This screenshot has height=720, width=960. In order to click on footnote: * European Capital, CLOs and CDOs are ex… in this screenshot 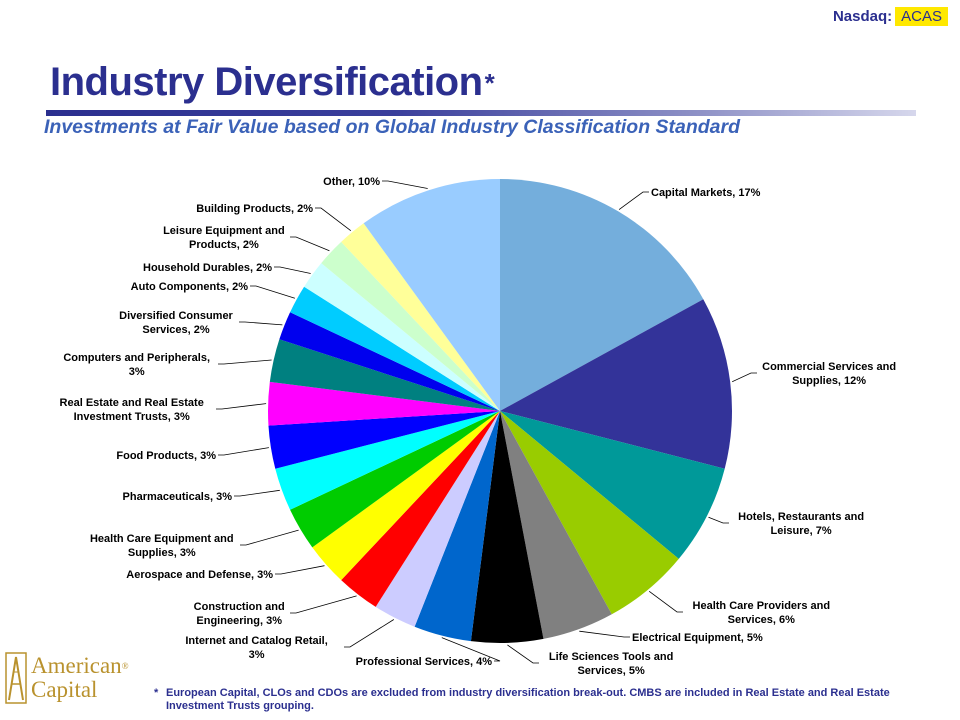, I will do `click(549, 700)`.